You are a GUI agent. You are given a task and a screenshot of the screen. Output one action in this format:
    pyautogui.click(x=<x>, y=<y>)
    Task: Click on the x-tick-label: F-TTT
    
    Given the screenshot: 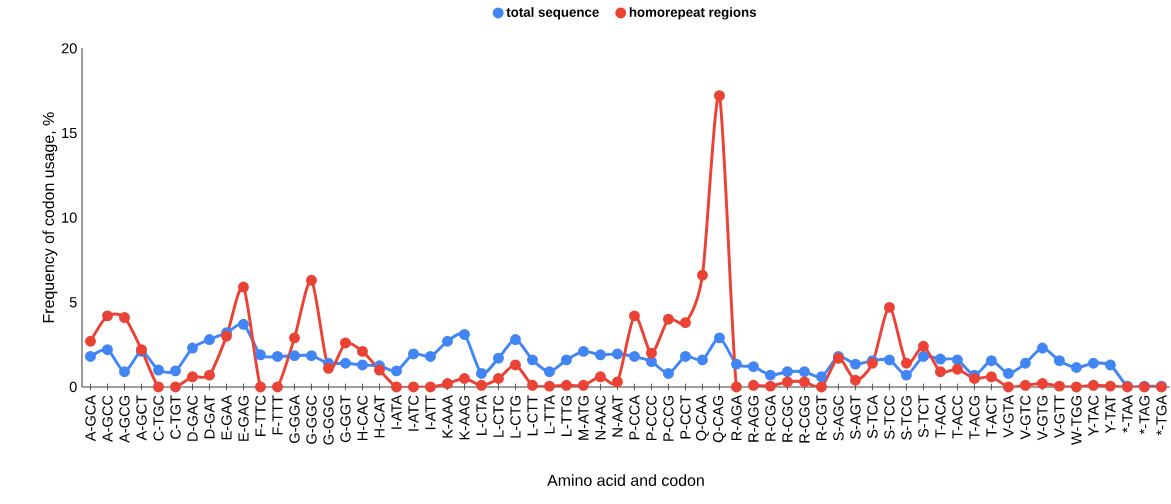 What is the action you would take?
    pyautogui.click(x=277, y=415)
    